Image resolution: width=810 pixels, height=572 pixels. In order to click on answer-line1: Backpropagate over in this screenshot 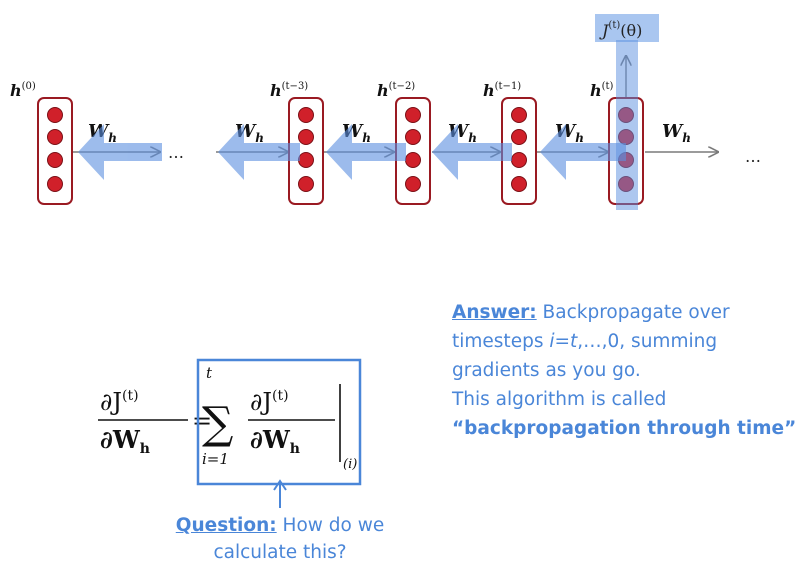, I will do `click(633, 312)`.